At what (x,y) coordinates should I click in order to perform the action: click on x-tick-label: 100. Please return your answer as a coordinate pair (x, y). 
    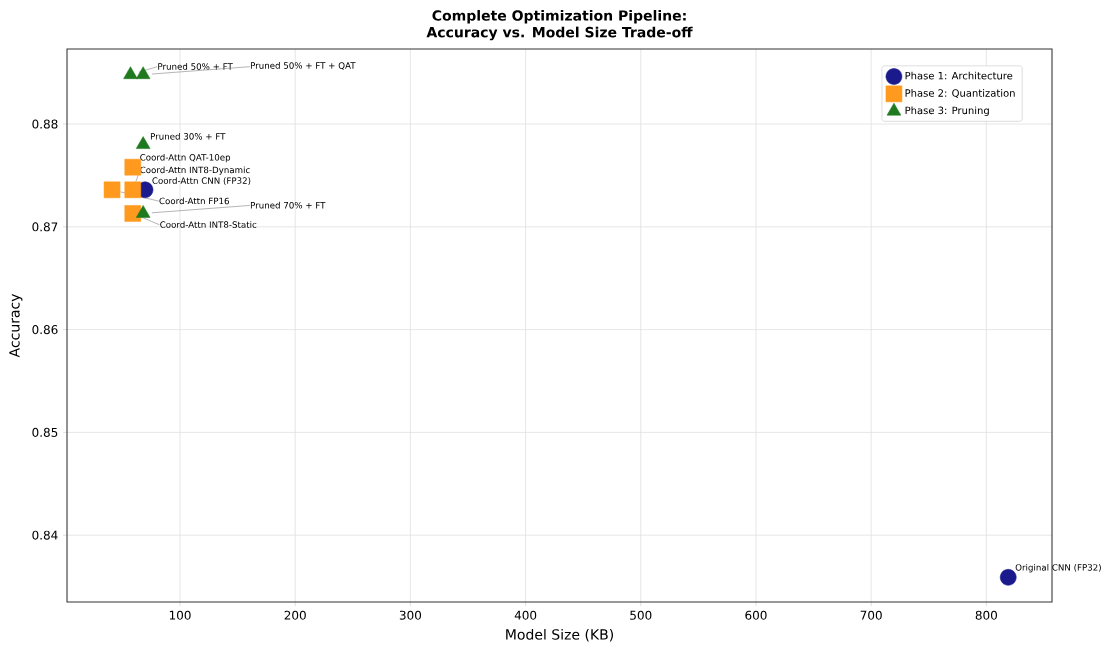
    Looking at the image, I should click on (180, 615).